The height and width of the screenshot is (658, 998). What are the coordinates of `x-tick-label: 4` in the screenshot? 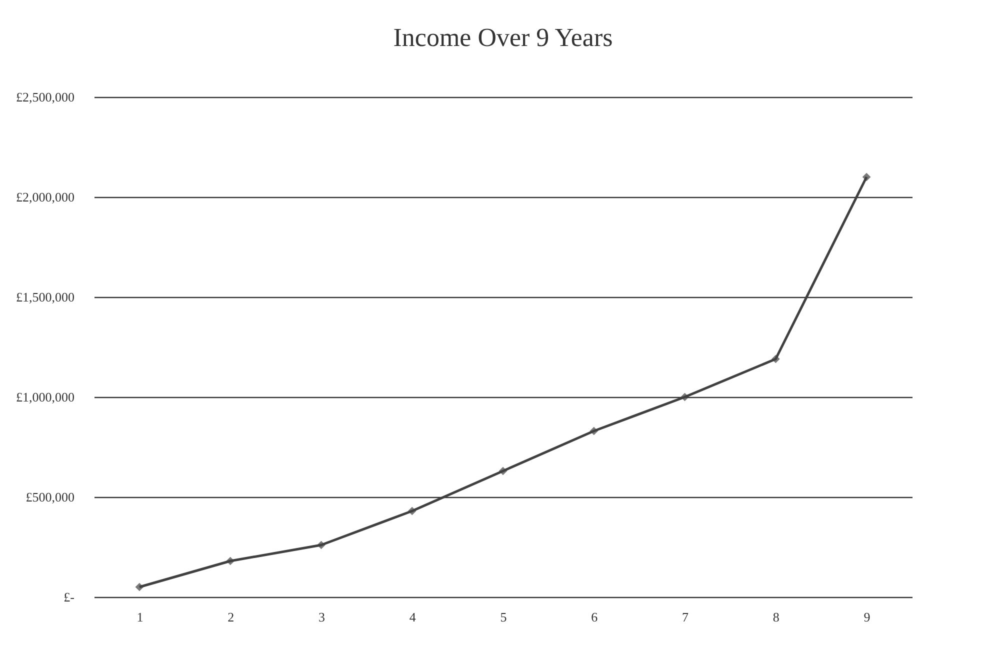 It's located at (412, 617).